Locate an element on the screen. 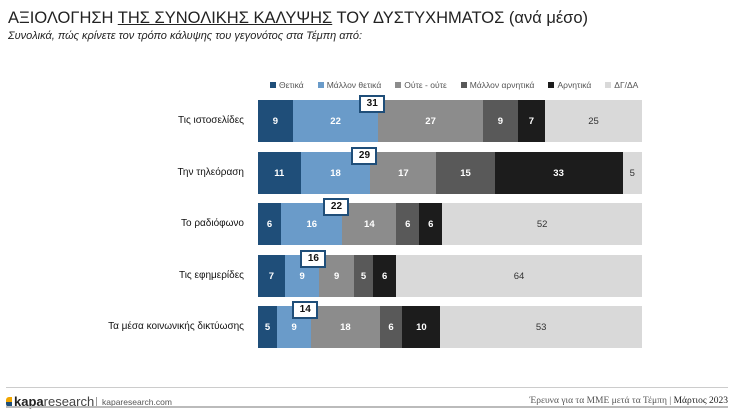 This screenshot has height=409, width=734. category-label: Τις εφημερίδες is located at coordinates (211, 275).